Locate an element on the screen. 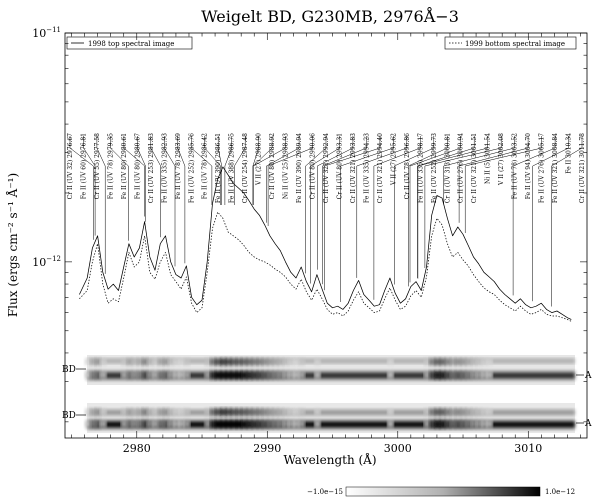 The width and height of the screenshot is (600, 499). line-id-label: Cr II (UV 80) 2990.06 is located at coordinates (313, 166).